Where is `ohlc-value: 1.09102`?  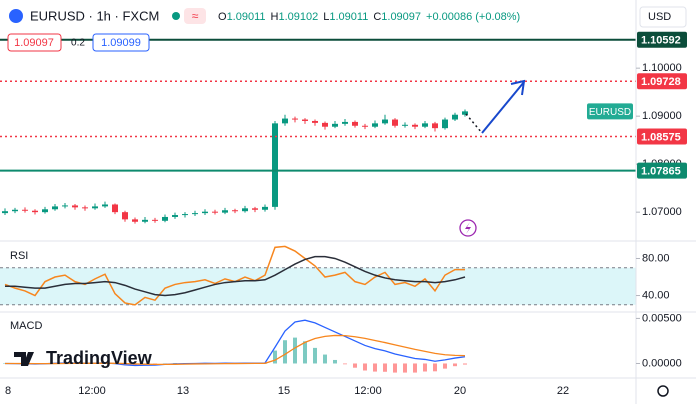
ohlc-value: 1.09102 is located at coordinates (298, 17).